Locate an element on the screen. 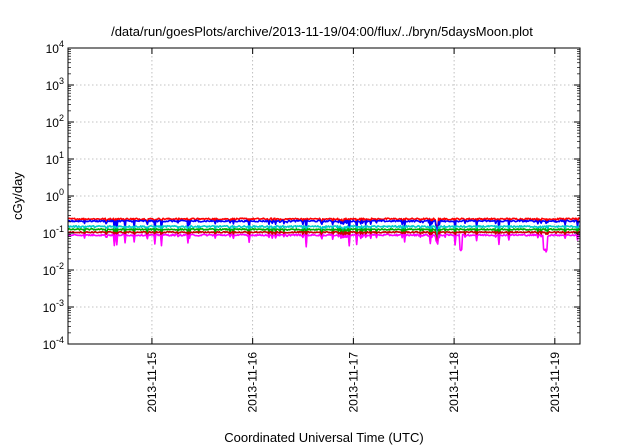 The width and height of the screenshot is (640, 448). x-tick-label: 2013-11-17 is located at coordinates (353, 382).